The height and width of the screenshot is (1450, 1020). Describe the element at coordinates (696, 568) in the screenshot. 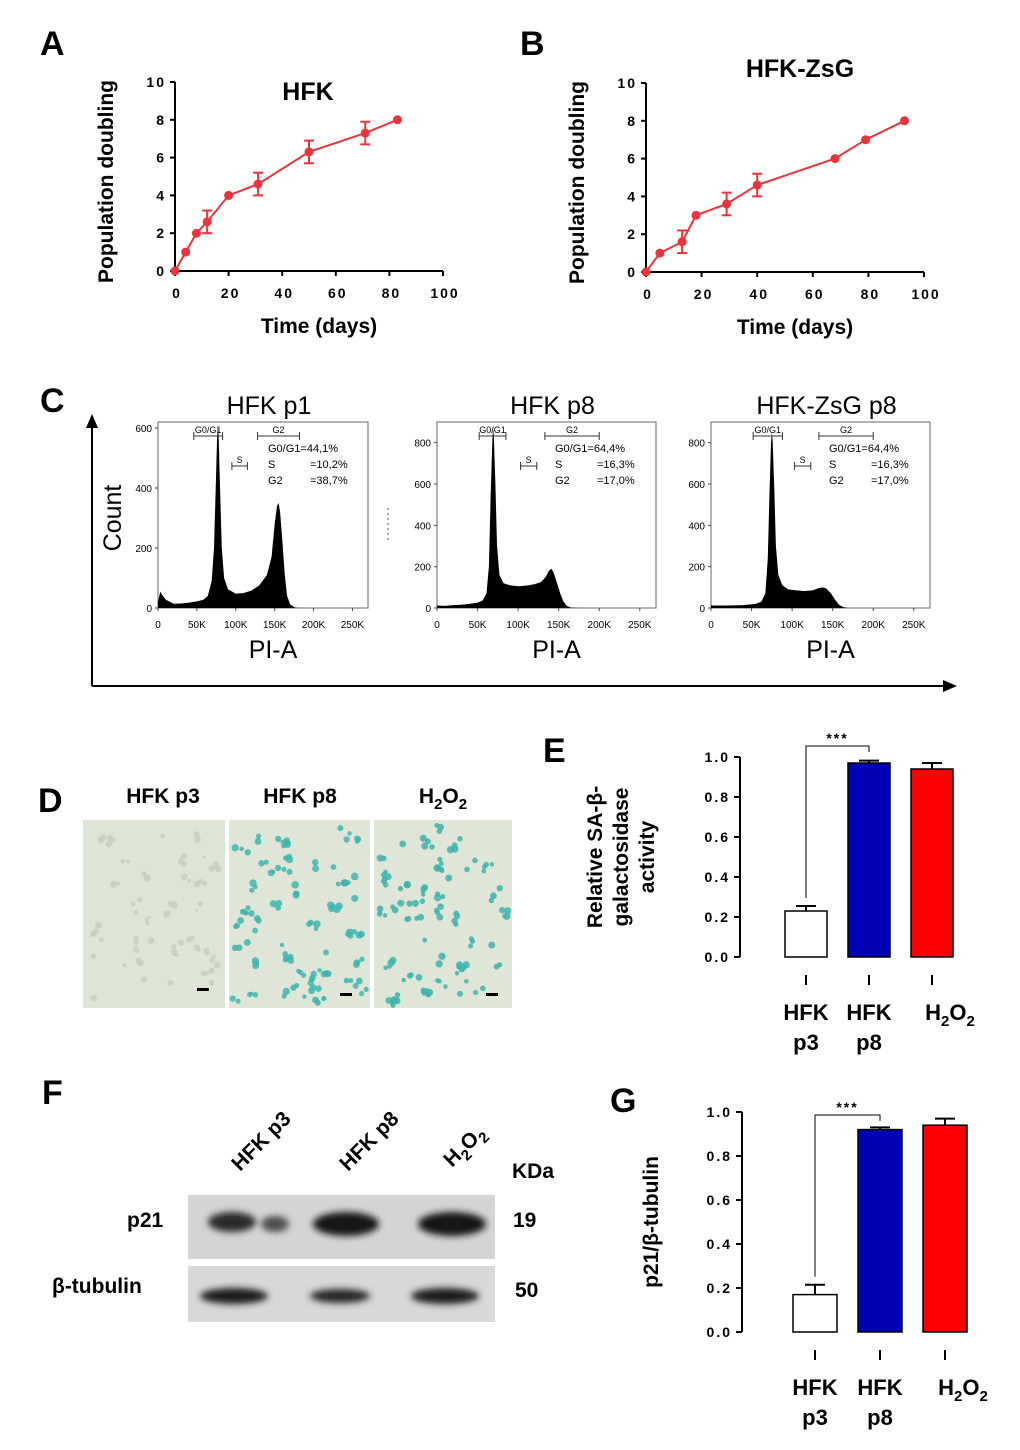

I see `y-tick-label: 200` at that location.